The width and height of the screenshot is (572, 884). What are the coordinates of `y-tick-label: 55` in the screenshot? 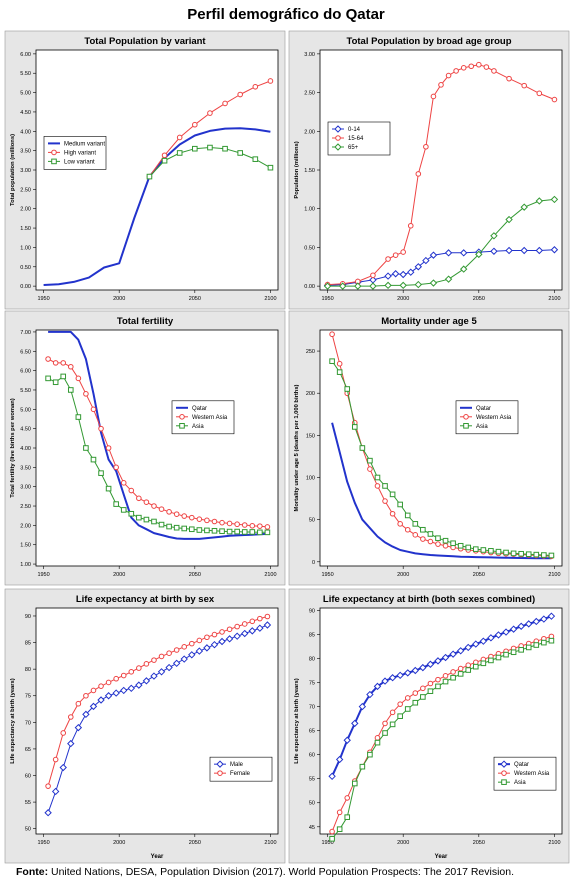 It's located at (312, 780).